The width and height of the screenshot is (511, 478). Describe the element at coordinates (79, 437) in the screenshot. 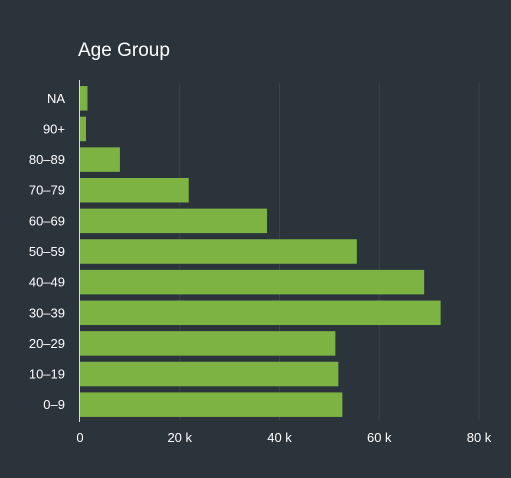

I see `x-tick-label: 0` at that location.